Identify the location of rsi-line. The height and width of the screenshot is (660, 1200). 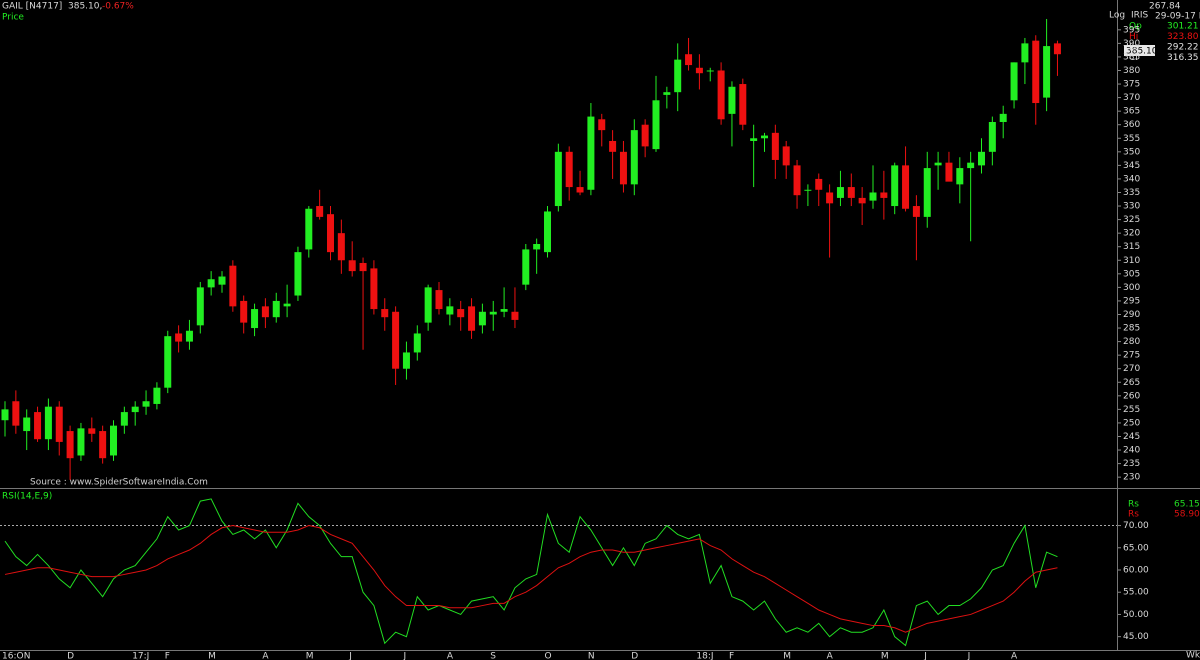
(531, 579).